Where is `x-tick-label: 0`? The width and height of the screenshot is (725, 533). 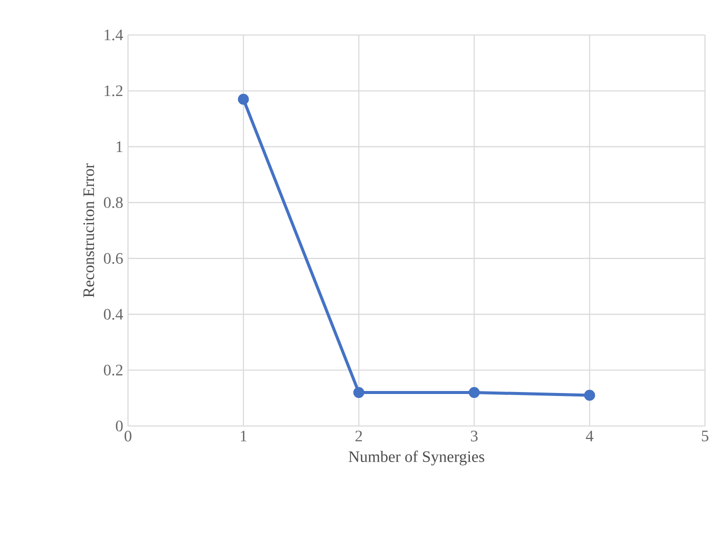 x-tick-label: 0 is located at coordinates (128, 436).